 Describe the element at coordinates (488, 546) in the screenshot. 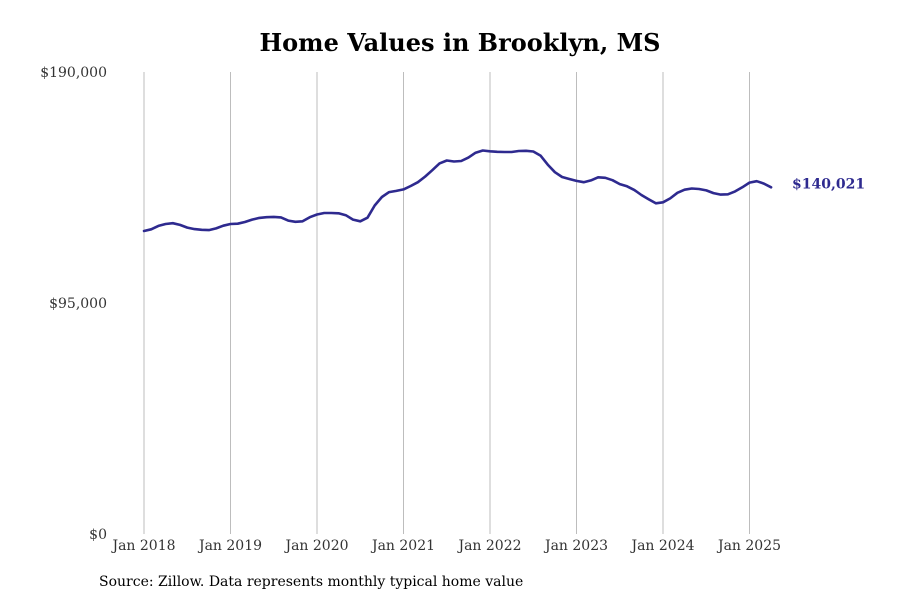

I see `x-tick-label: Jan 2022` at that location.